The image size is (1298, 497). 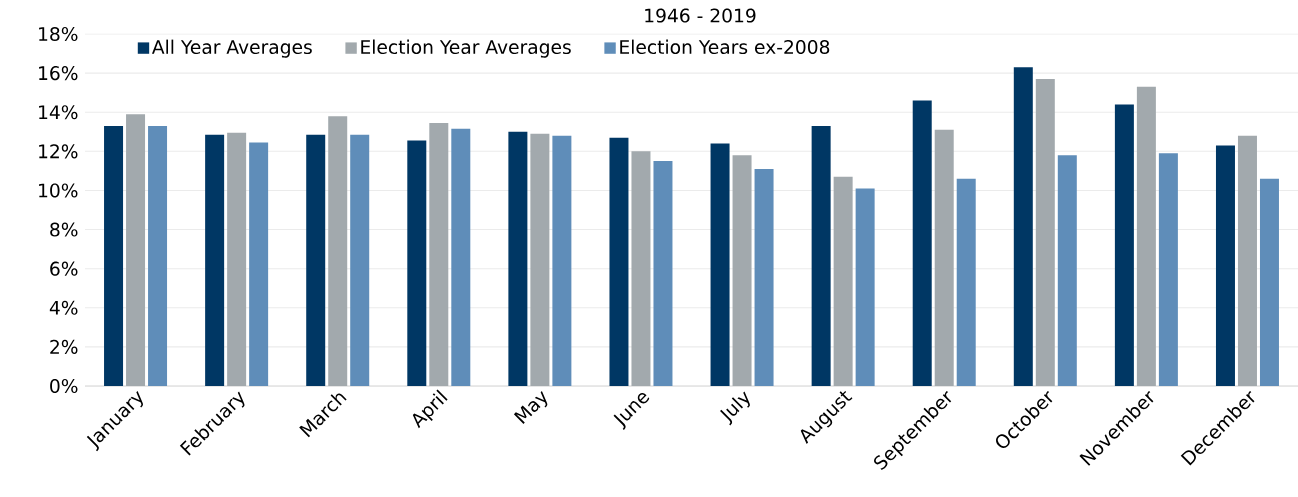 What do you see at coordinates (64, 346) in the screenshot?
I see `y-tick-label: 2%` at bounding box center [64, 346].